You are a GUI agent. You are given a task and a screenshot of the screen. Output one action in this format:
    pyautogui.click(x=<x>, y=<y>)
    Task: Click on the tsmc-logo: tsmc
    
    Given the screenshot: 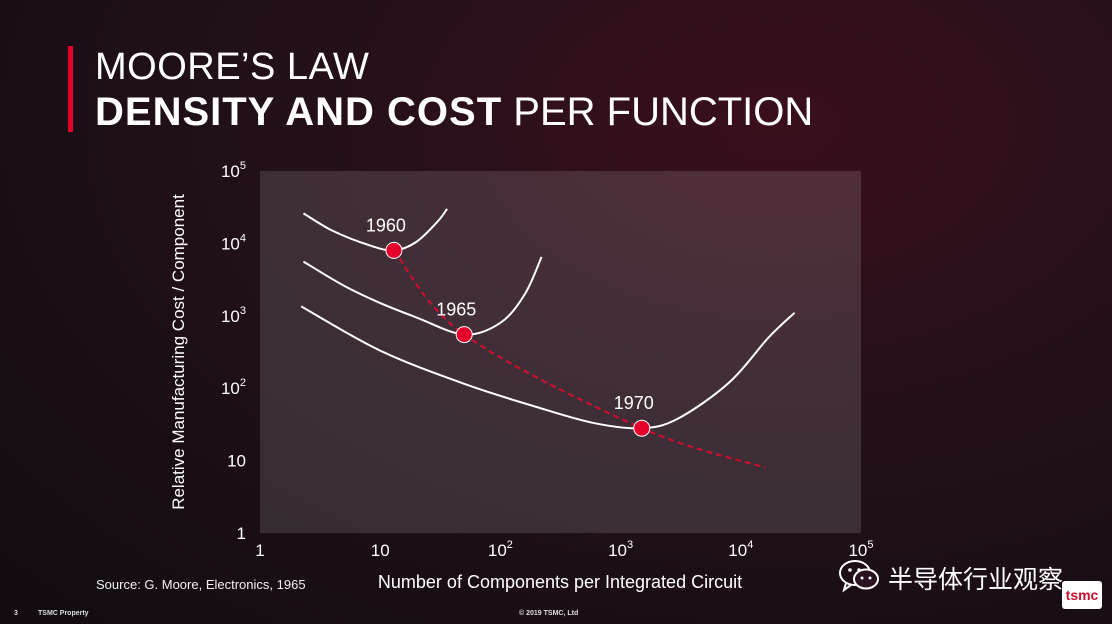 What is the action you would take?
    pyautogui.click(x=1082, y=595)
    